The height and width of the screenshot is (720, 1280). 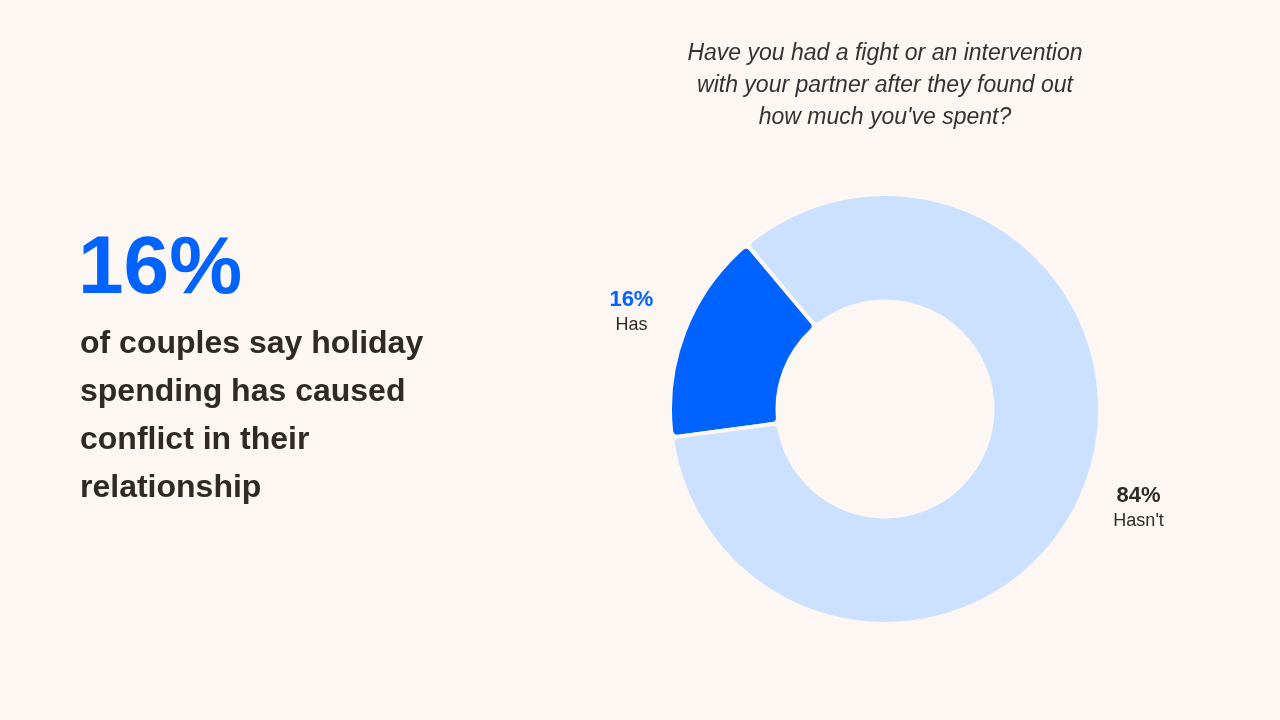 I want to click on slice-label: Has, so click(x=631, y=323).